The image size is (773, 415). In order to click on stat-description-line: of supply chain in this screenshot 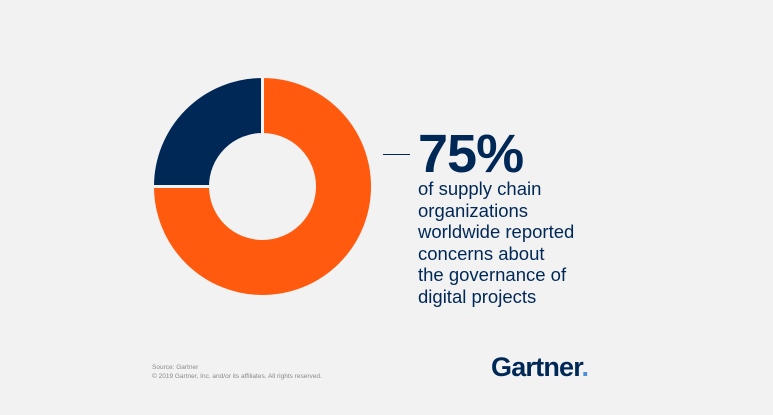, I will do `click(480, 188)`.